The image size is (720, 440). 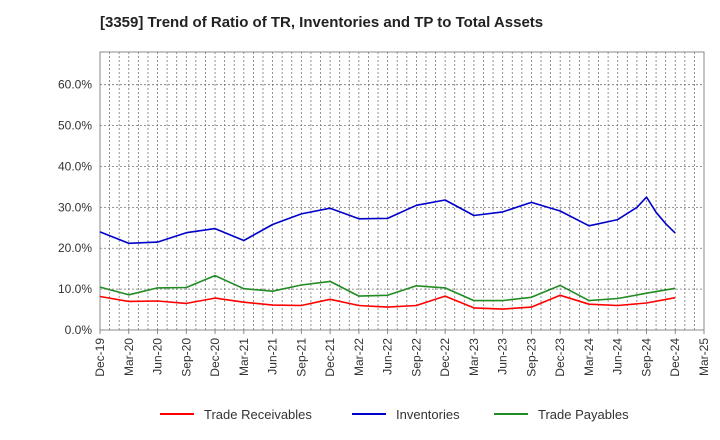 I want to click on y-tick-label: 60.0%, so click(x=75, y=85).